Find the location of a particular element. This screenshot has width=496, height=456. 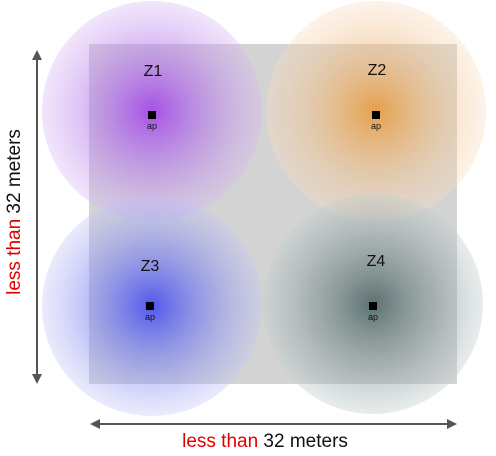

zone-z4-label: Z4 is located at coordinates (376, 261).